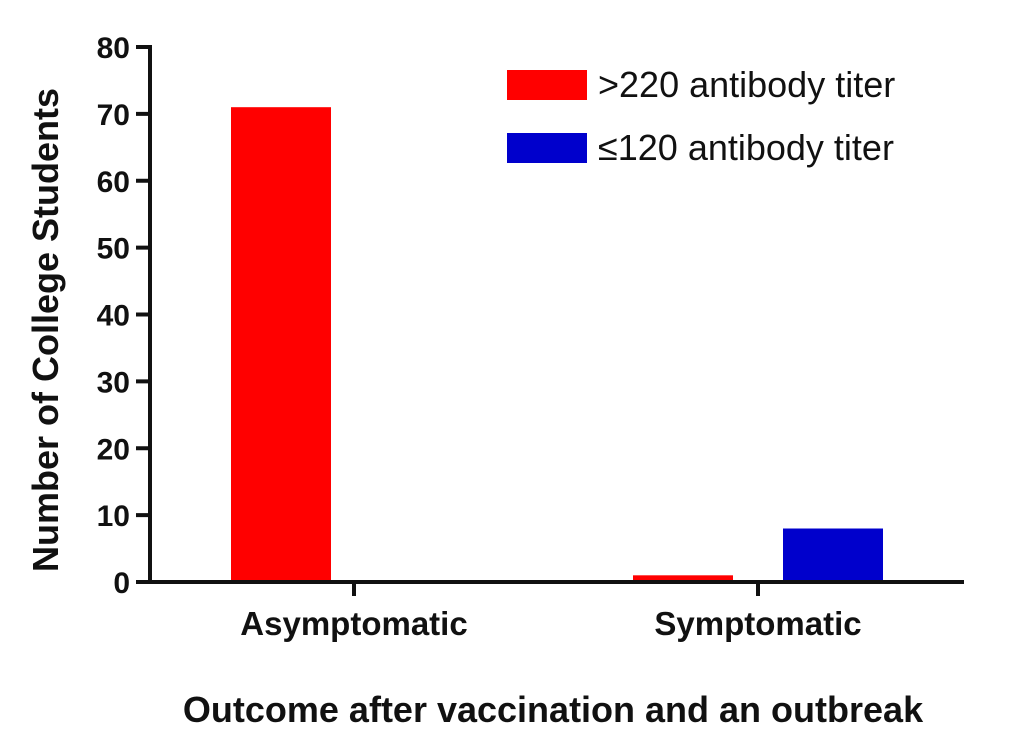 The width and height of the screenshot is (1029, 748). Describe the element at coordinates (746, 147) in the screenshot. I see `legend-label-2: ≤120 antibody titer` at that location.